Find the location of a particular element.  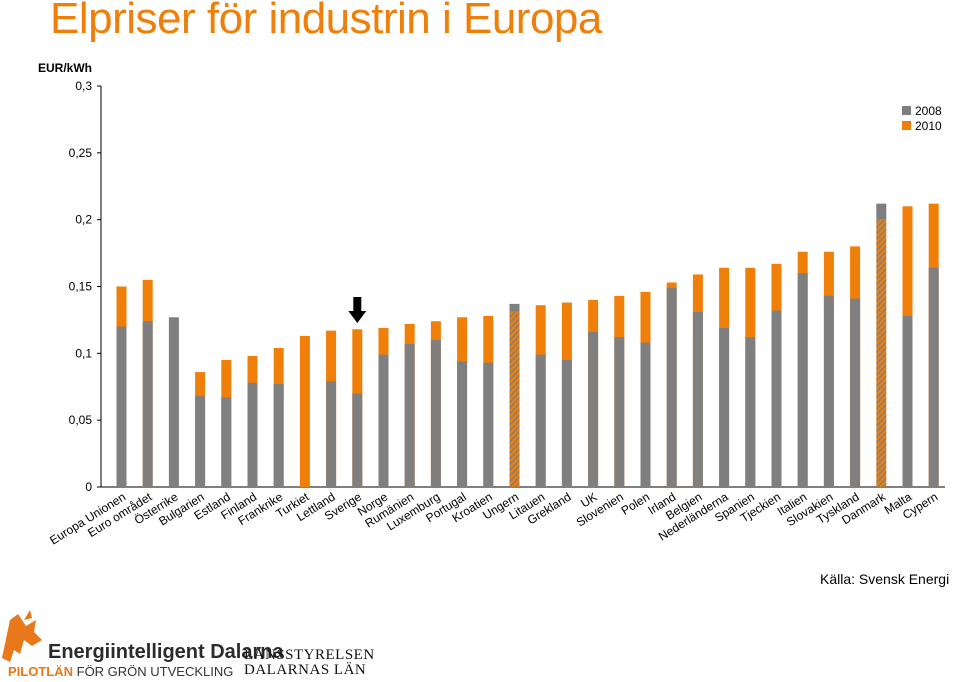

y-axis-unit-label: EUR/kWh is located at coordinates (65, 68).